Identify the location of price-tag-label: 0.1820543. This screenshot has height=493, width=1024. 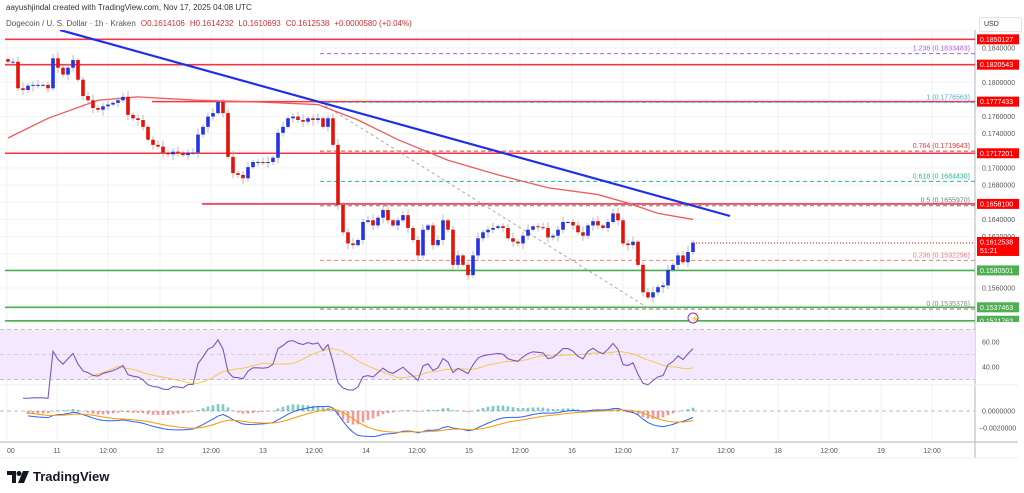
(996, 65).